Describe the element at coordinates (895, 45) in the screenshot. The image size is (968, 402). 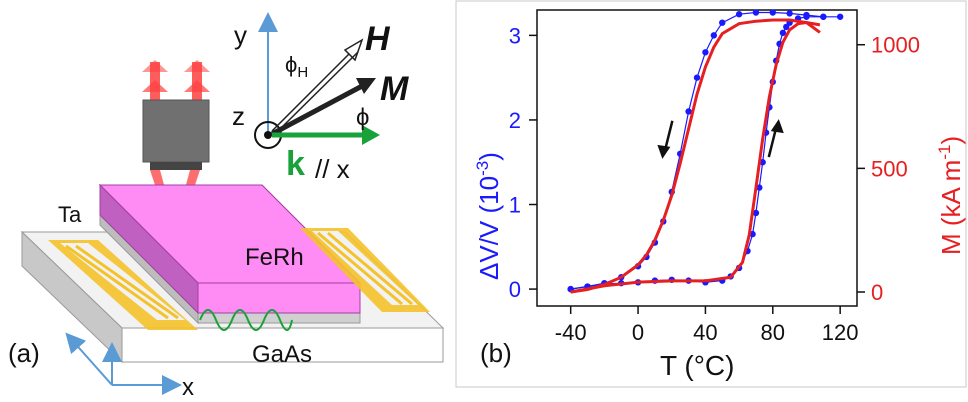
I see `right-y-tick-label: 1000` at that location.